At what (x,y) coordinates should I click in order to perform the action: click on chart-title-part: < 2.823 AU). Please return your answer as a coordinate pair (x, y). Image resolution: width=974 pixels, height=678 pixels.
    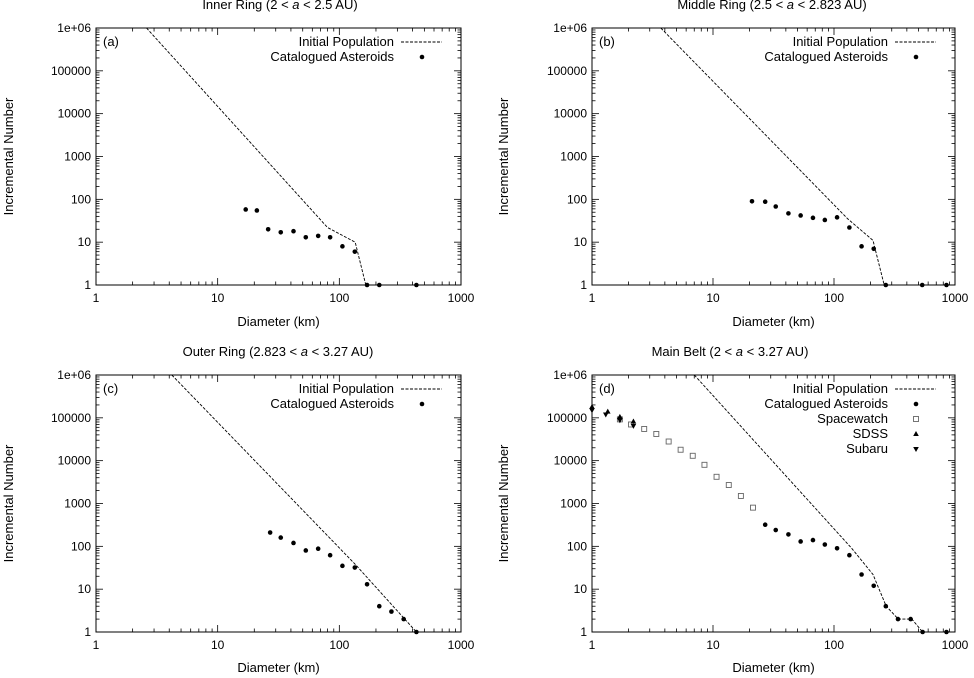
    Looking at the image, I should click on (830, 6).